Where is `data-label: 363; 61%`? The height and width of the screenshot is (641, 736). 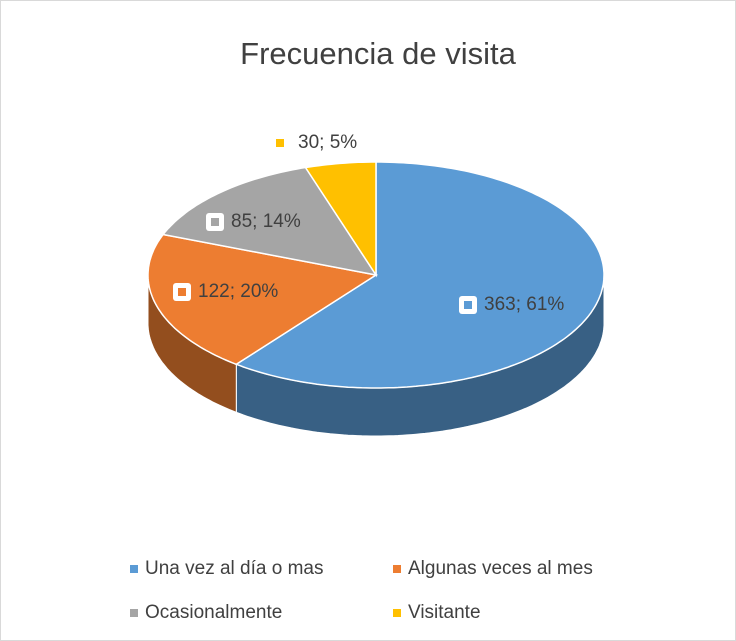 data-label: 363; 61% is located at coordinates (524, 304).